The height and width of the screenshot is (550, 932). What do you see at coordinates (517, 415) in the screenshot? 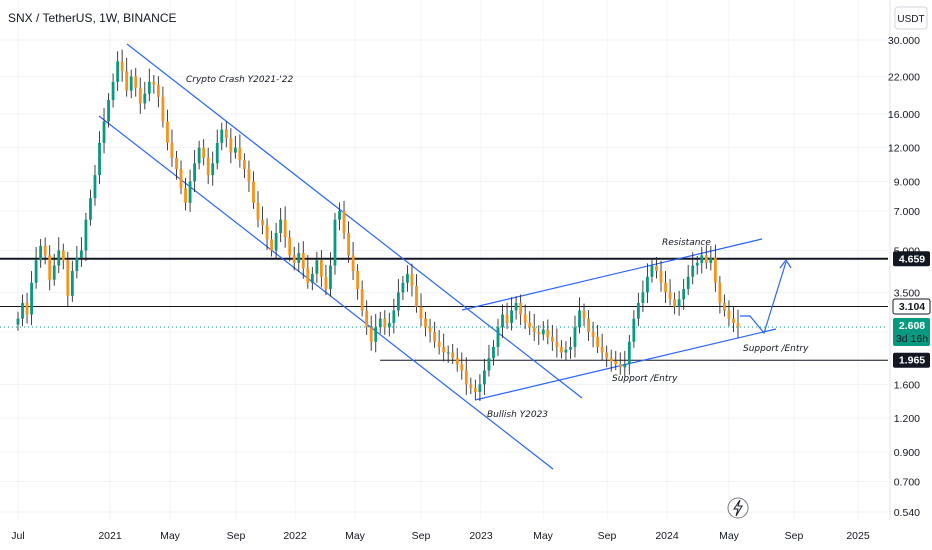
I see `chart-annotation: Bullish Y2023` at bounding box center [517, 415].